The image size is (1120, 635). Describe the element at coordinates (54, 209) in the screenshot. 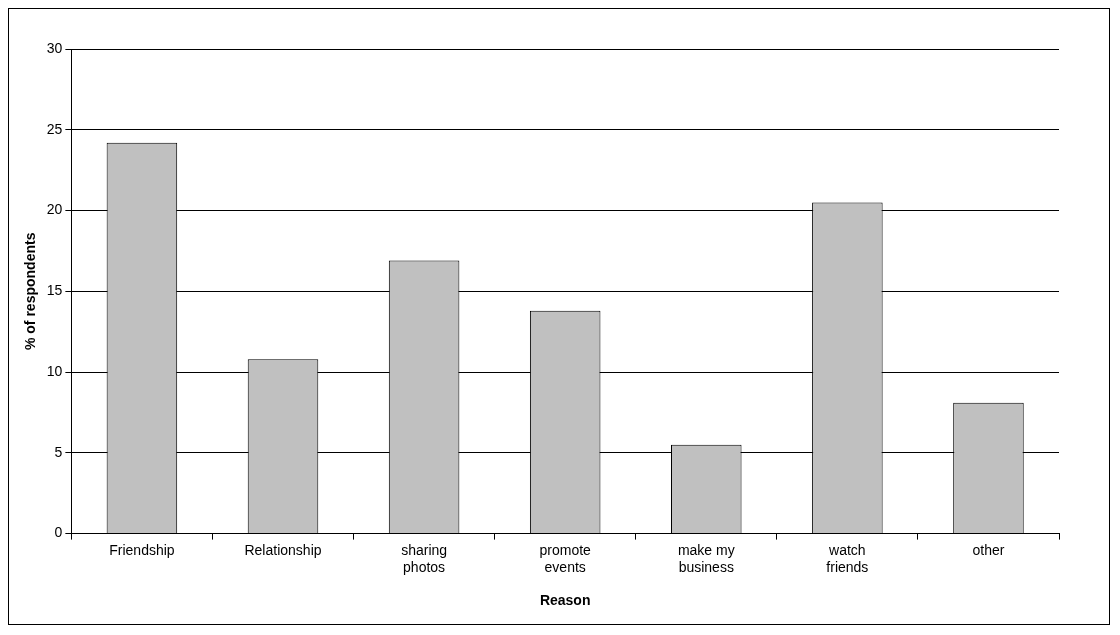

I see `y-tick-label: 20` at that location.